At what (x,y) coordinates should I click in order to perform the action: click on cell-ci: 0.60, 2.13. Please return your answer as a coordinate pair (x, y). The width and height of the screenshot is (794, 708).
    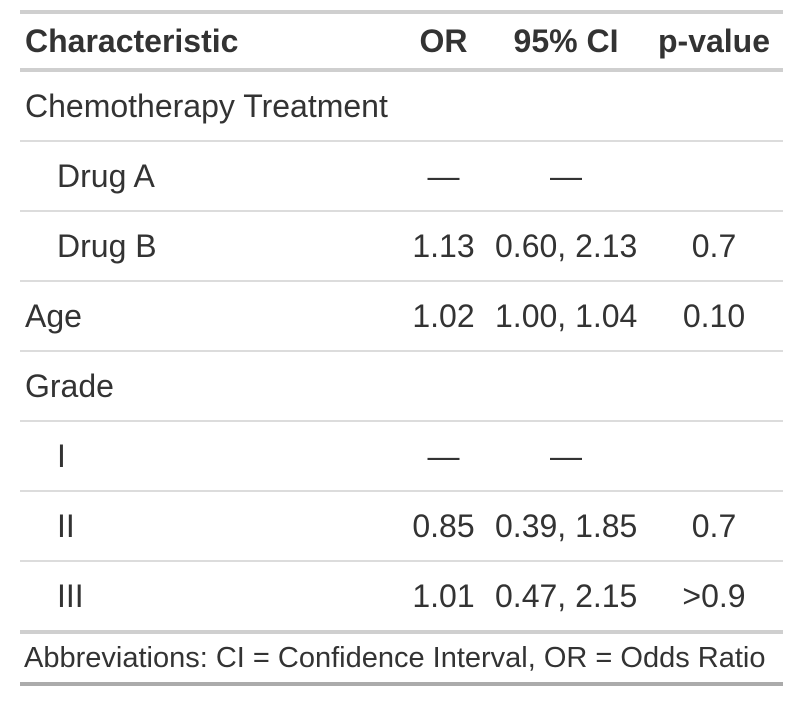
    Looking at the image, I should click on (566, 246).